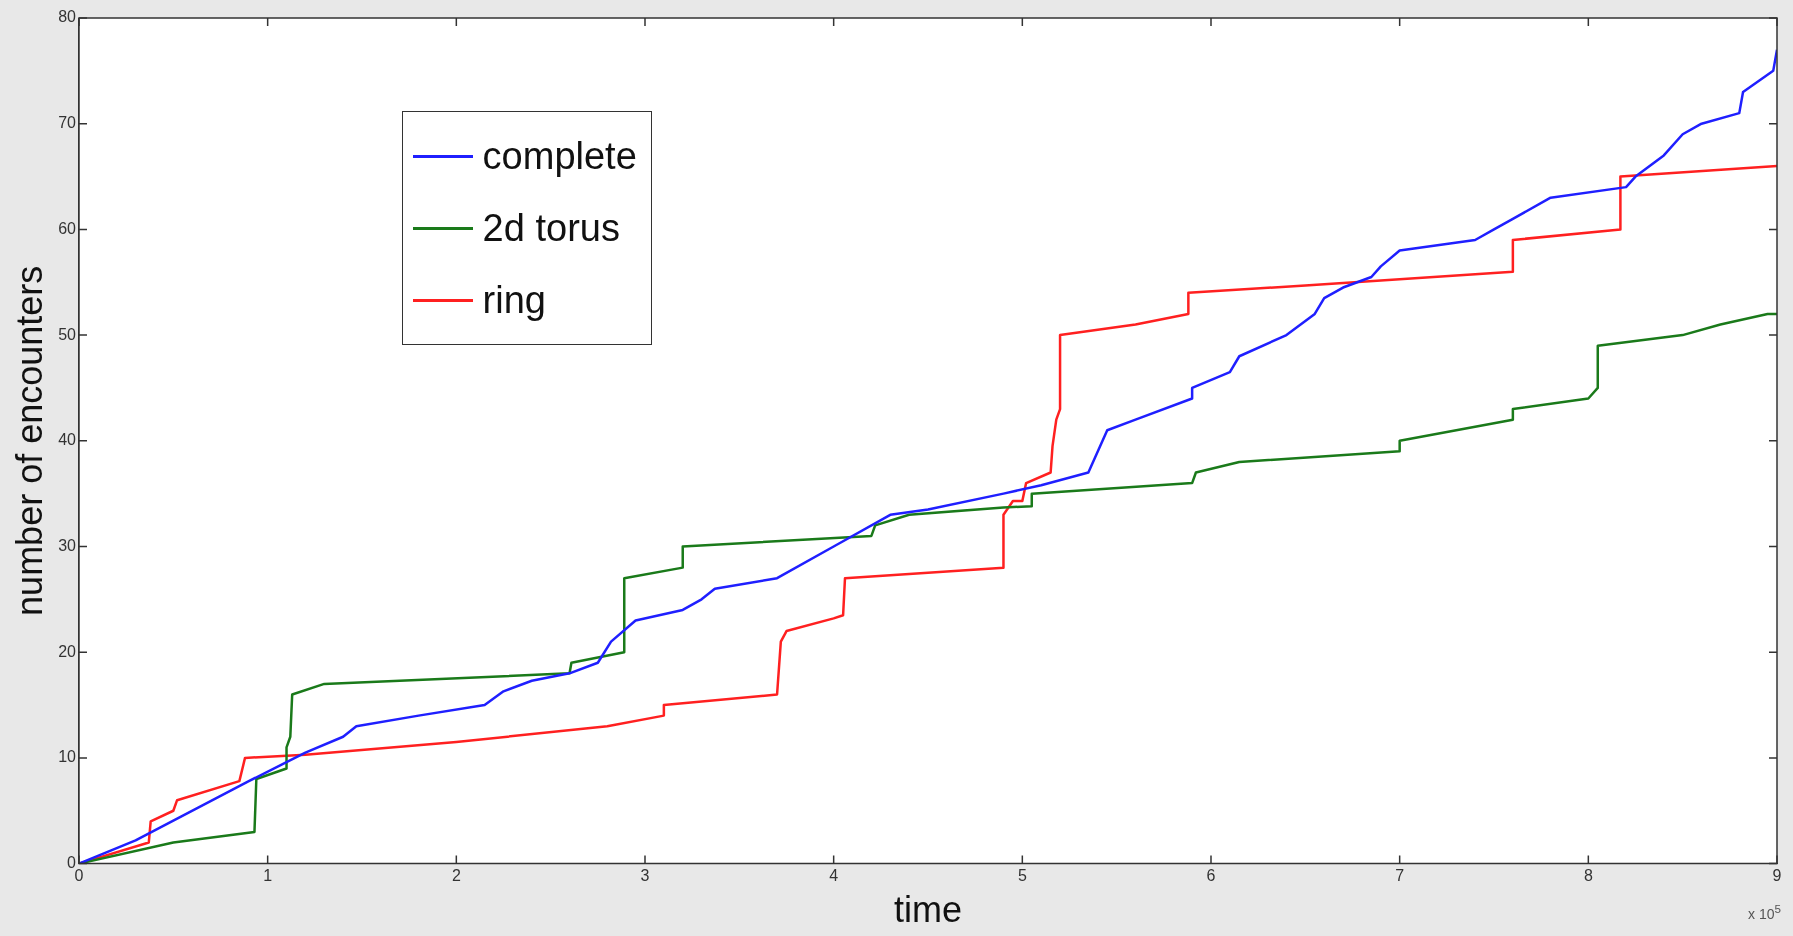 The height and width of the screenshot is (936, 1793). Describe the element at coordinates (67, 17) in the screenshot. I see `y-tick-label: 80` at that location.